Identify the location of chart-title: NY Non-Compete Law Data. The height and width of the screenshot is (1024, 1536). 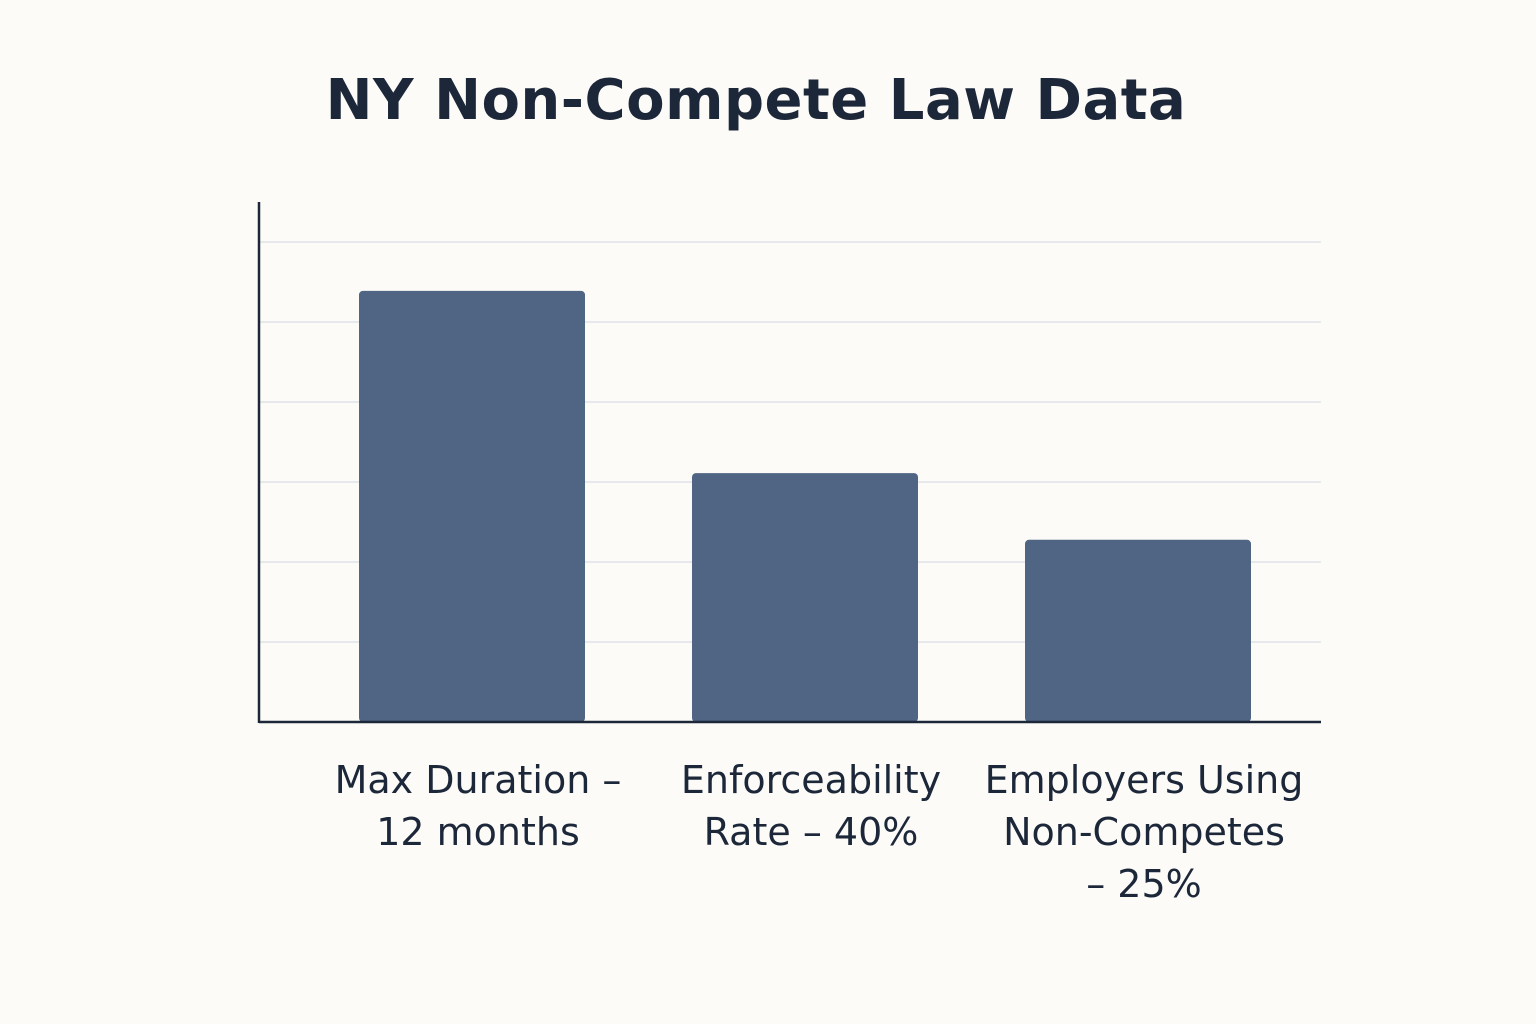
(756, 100).